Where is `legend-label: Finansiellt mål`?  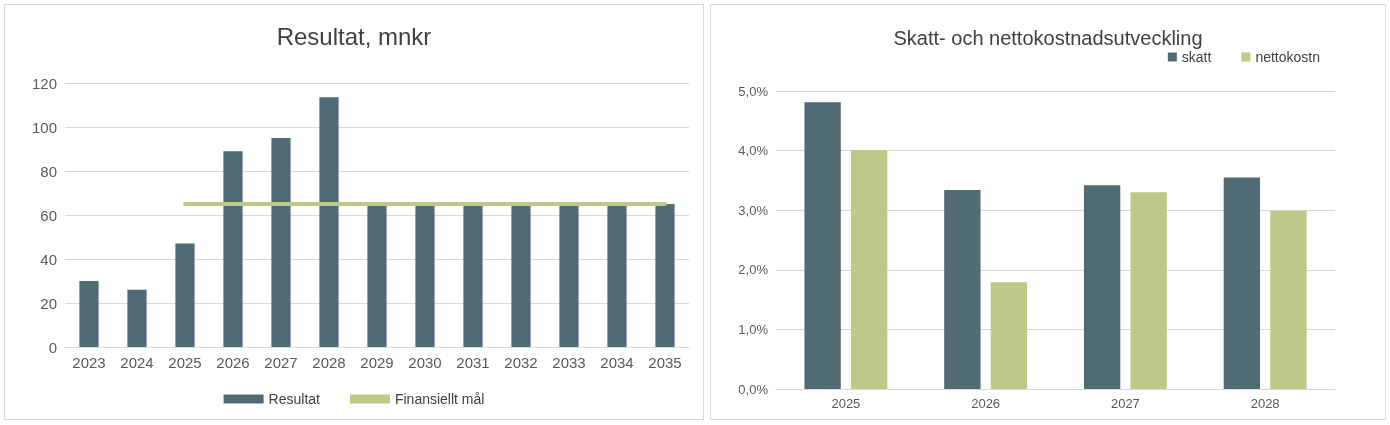 legend-label: Finansiellt mål is located at coordinates (439, 399).